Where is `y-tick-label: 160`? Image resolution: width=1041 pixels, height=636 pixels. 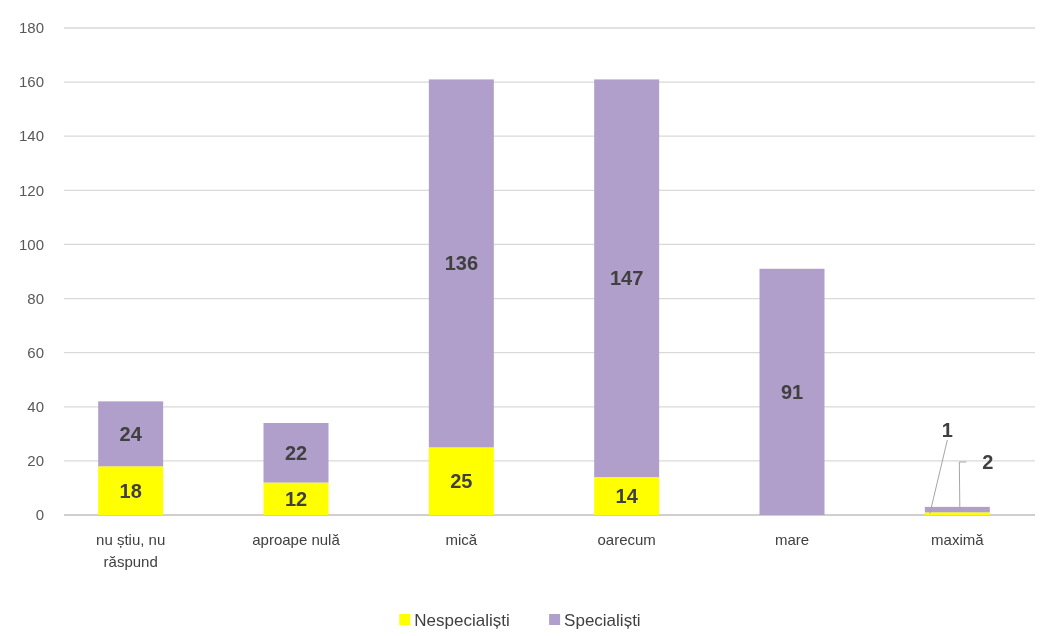
y-tick-label: 160 is located at coordinates (31, 82).